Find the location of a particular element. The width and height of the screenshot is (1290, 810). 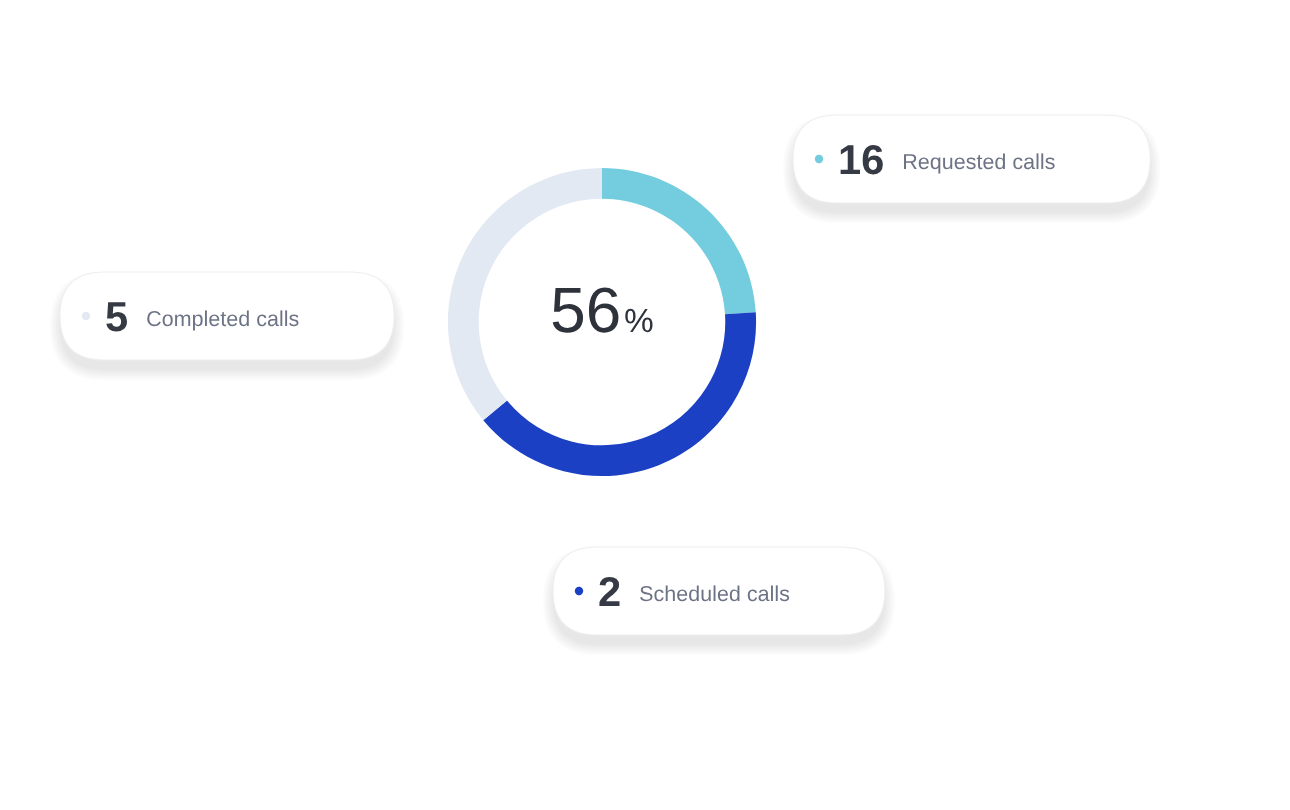

text: Completed calls is located at coordinates (223, 320).